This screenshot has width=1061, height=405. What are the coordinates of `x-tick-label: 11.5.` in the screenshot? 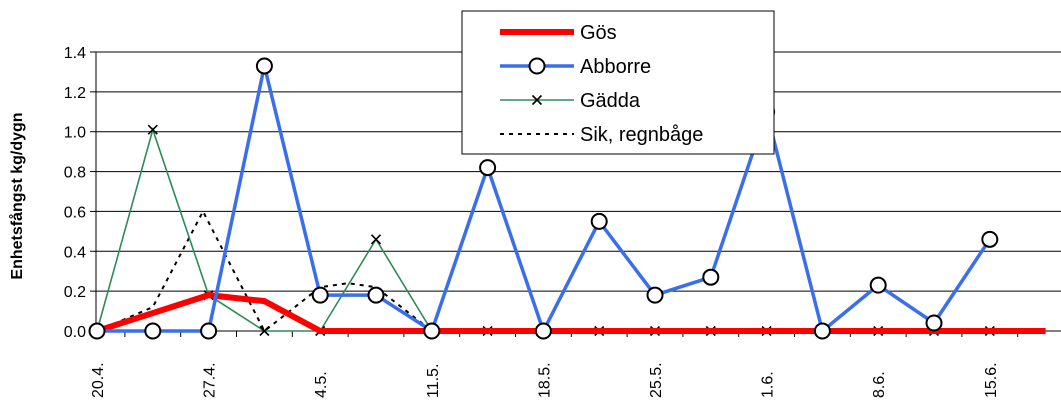 It's located at (433, 381).